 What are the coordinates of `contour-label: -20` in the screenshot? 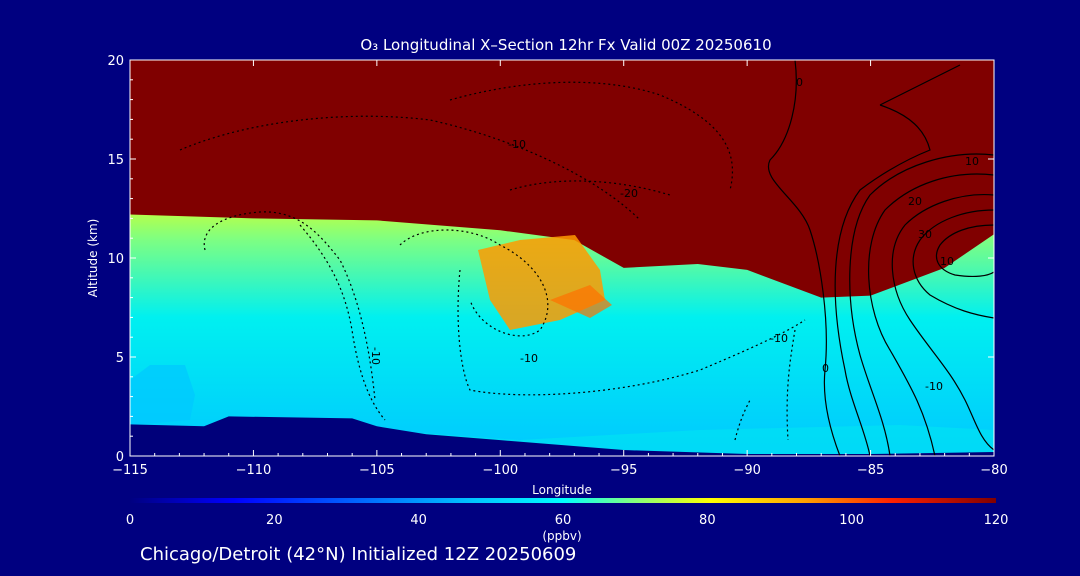 It's located at (629, 193).